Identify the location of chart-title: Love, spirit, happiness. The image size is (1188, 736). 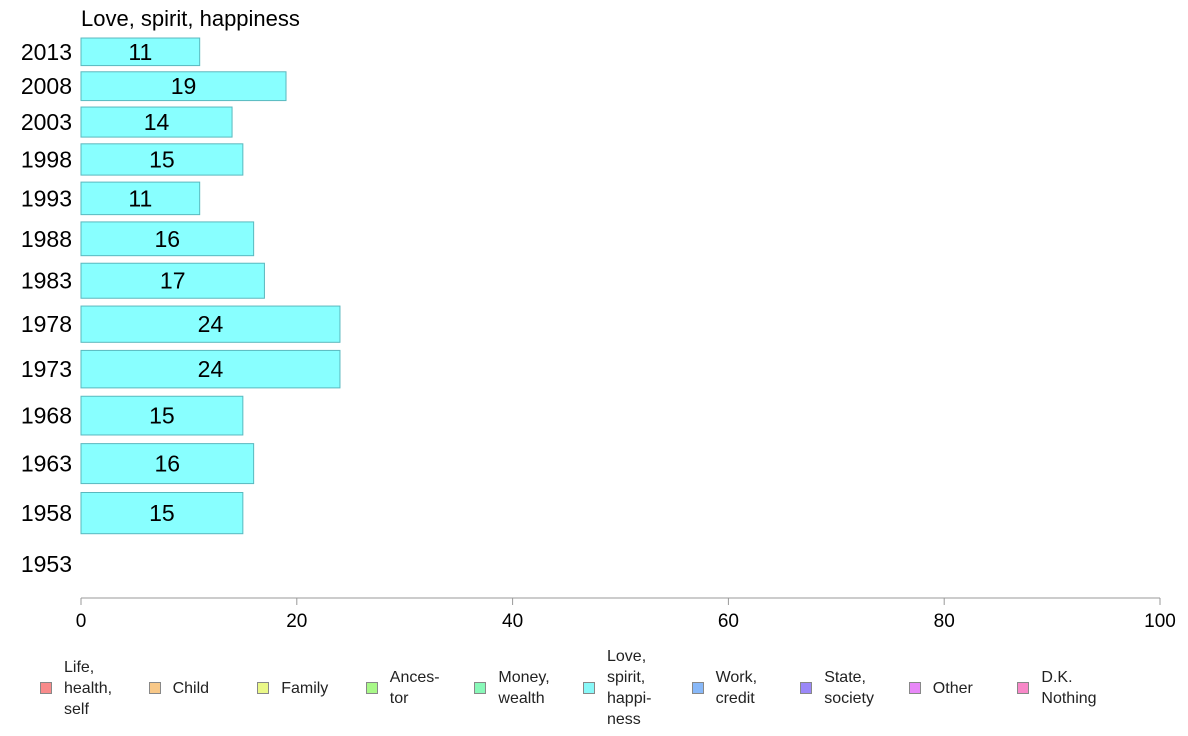
(190, 18).